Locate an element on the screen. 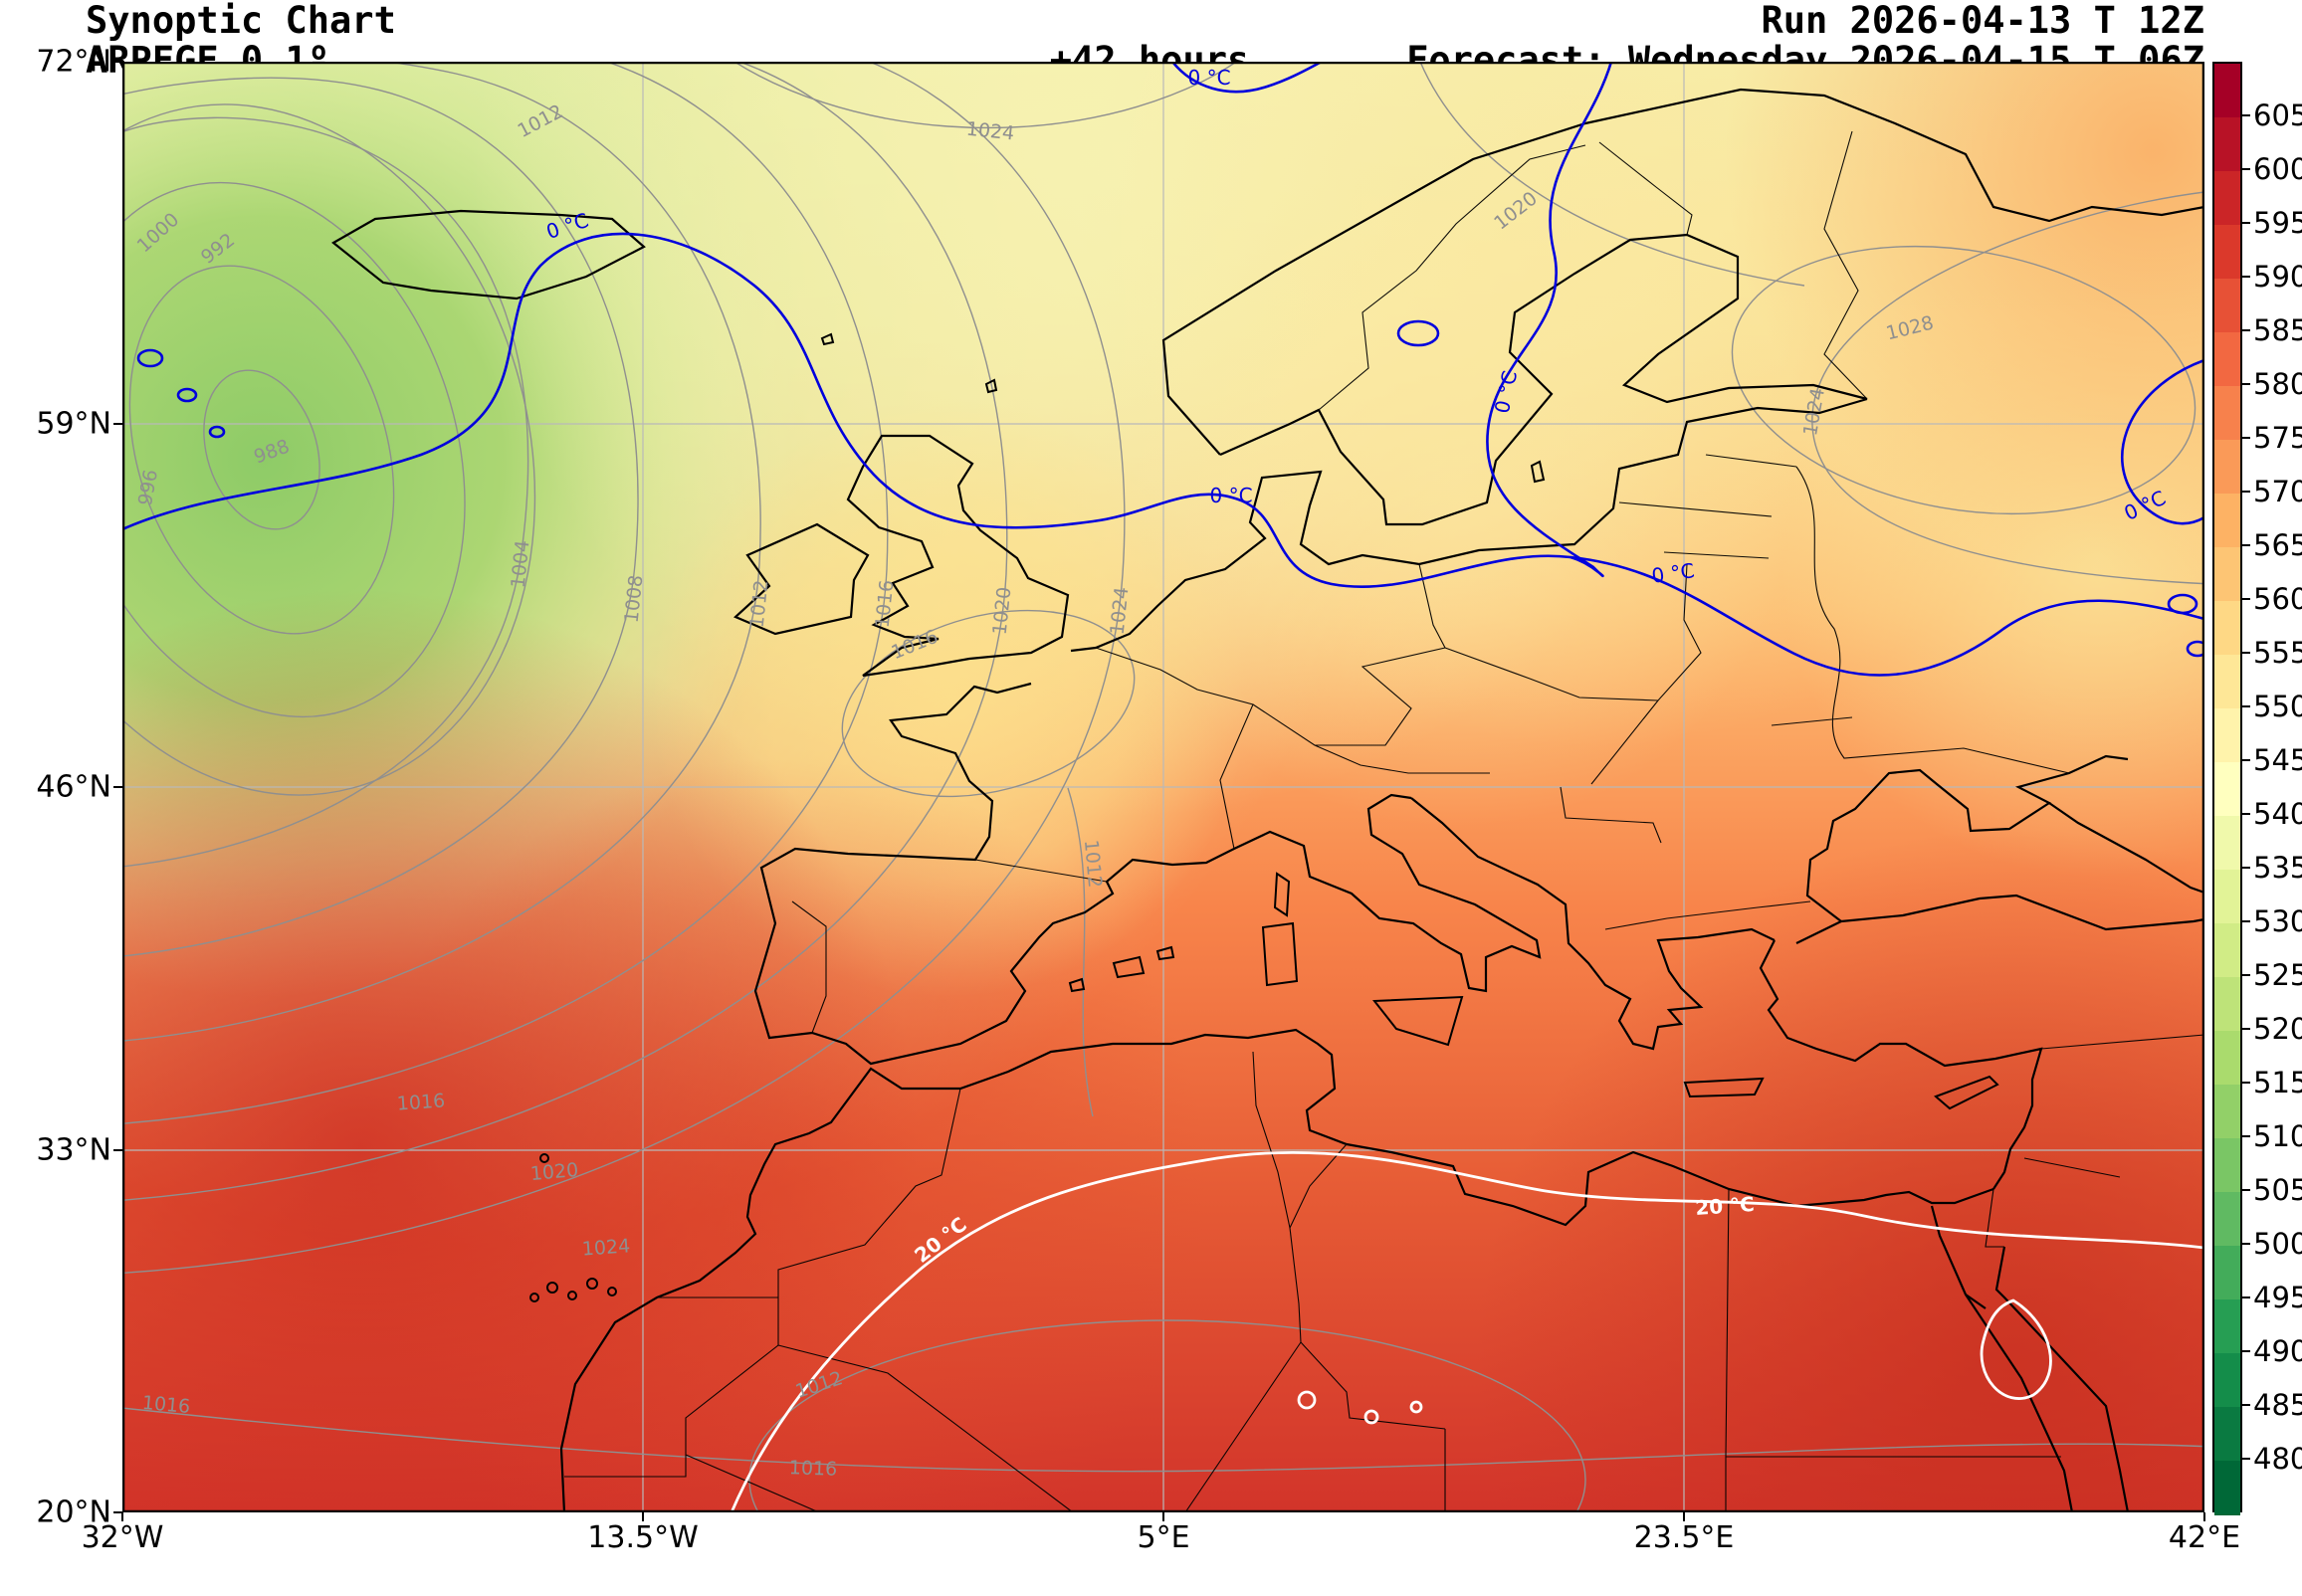  lon-tick-label: 13.5°W is located at coordinates (643, 1538).